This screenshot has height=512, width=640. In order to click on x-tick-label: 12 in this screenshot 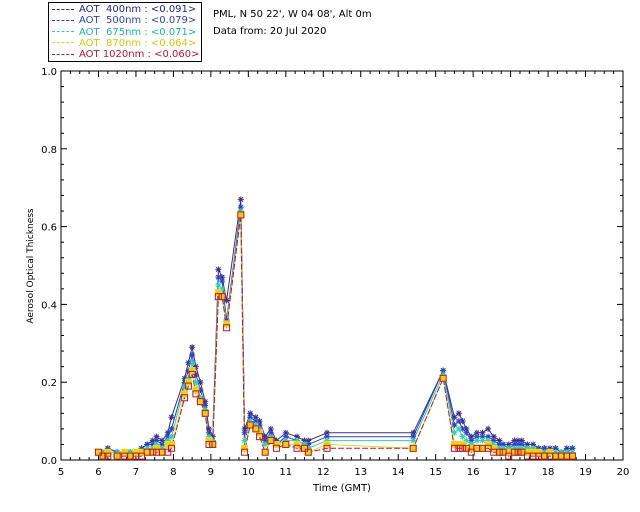, I will do `click(323, 472)`.